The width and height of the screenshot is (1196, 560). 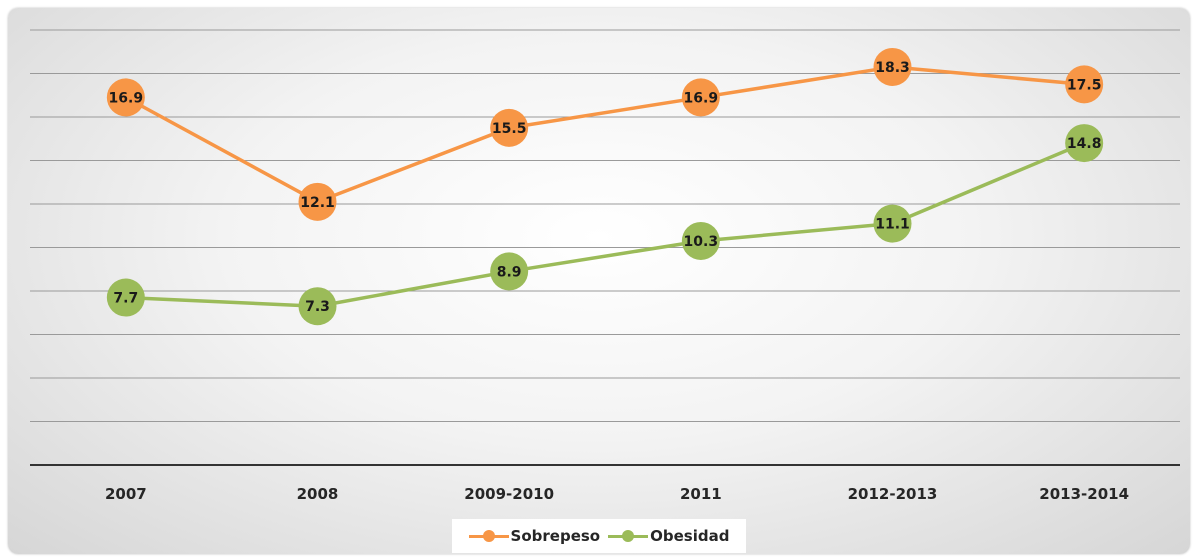 I want to click on data-label: 12.1, so click(x=317, y=203).